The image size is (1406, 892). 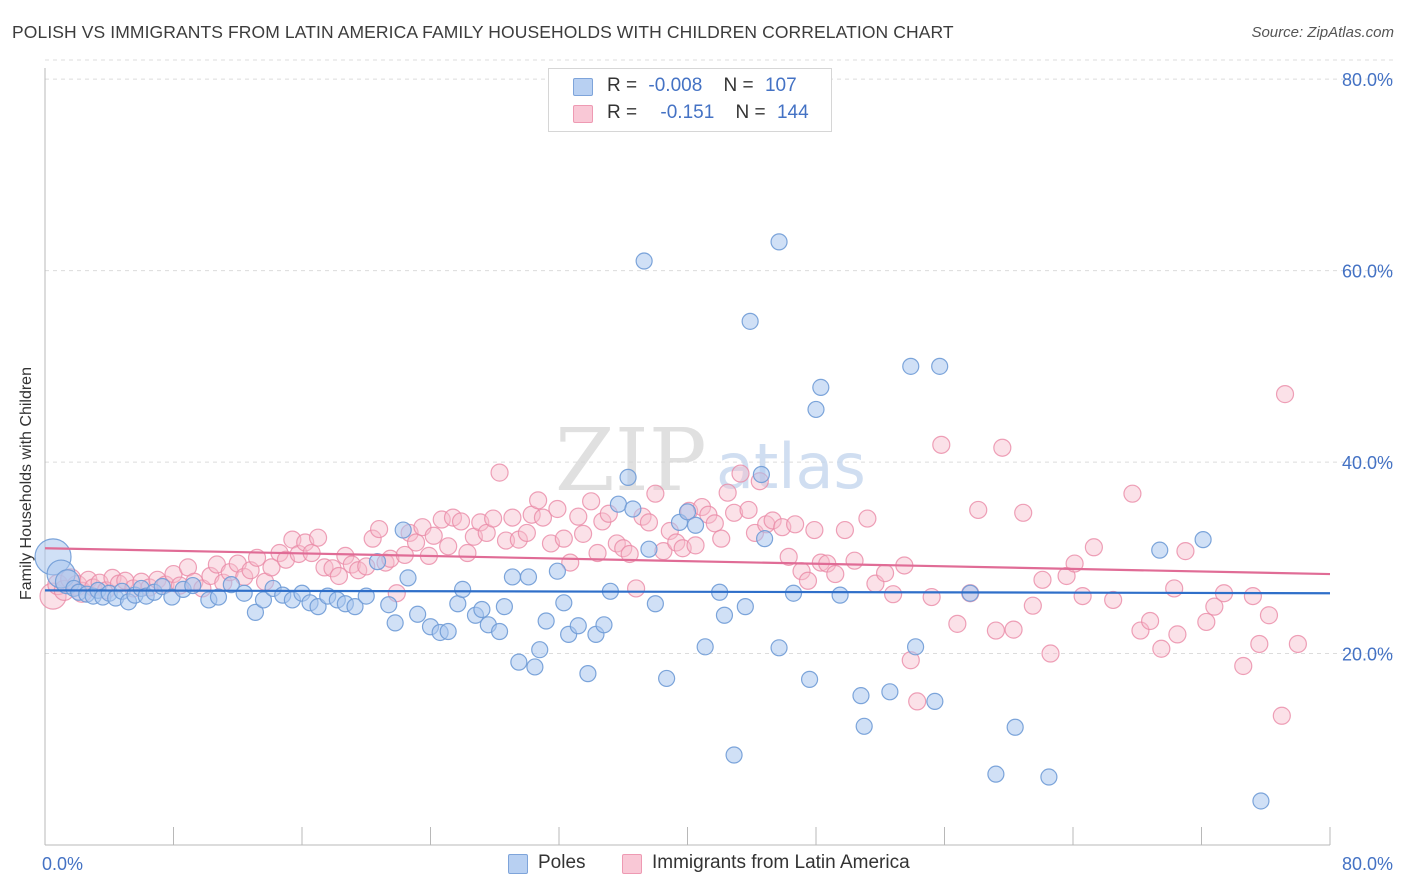 I want to click on x-tick-label: 80.0%, so click(x=1367, y=864).